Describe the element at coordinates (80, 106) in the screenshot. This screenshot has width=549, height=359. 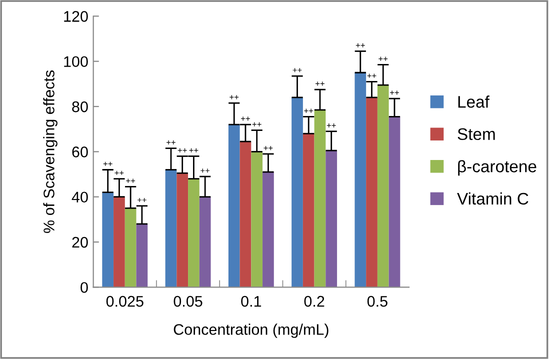
I see `y-tick-label: 80` at that location.